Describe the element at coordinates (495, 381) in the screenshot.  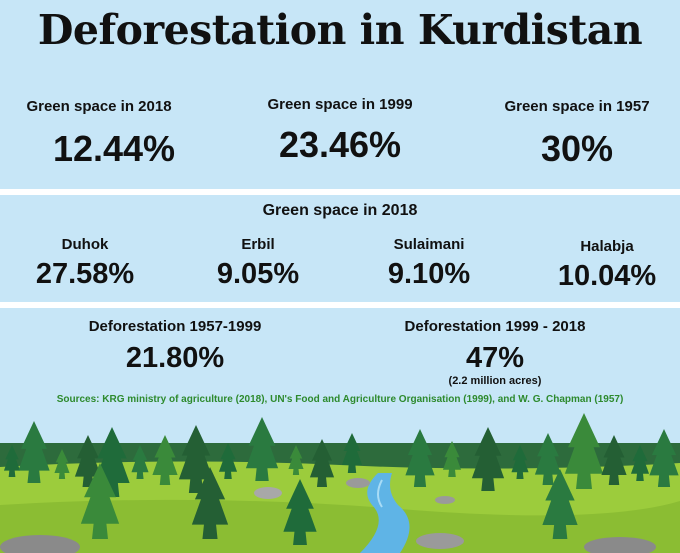
I see `deforestation-note: (2.2 million acres)` at that location.